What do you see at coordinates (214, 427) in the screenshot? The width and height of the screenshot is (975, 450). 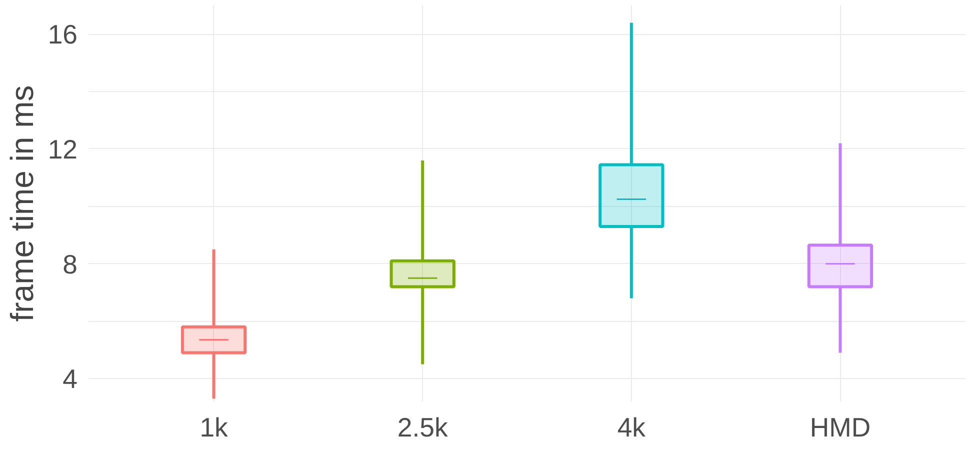 I see `x-tick-label: 1k` at bounding box center [214, 427].